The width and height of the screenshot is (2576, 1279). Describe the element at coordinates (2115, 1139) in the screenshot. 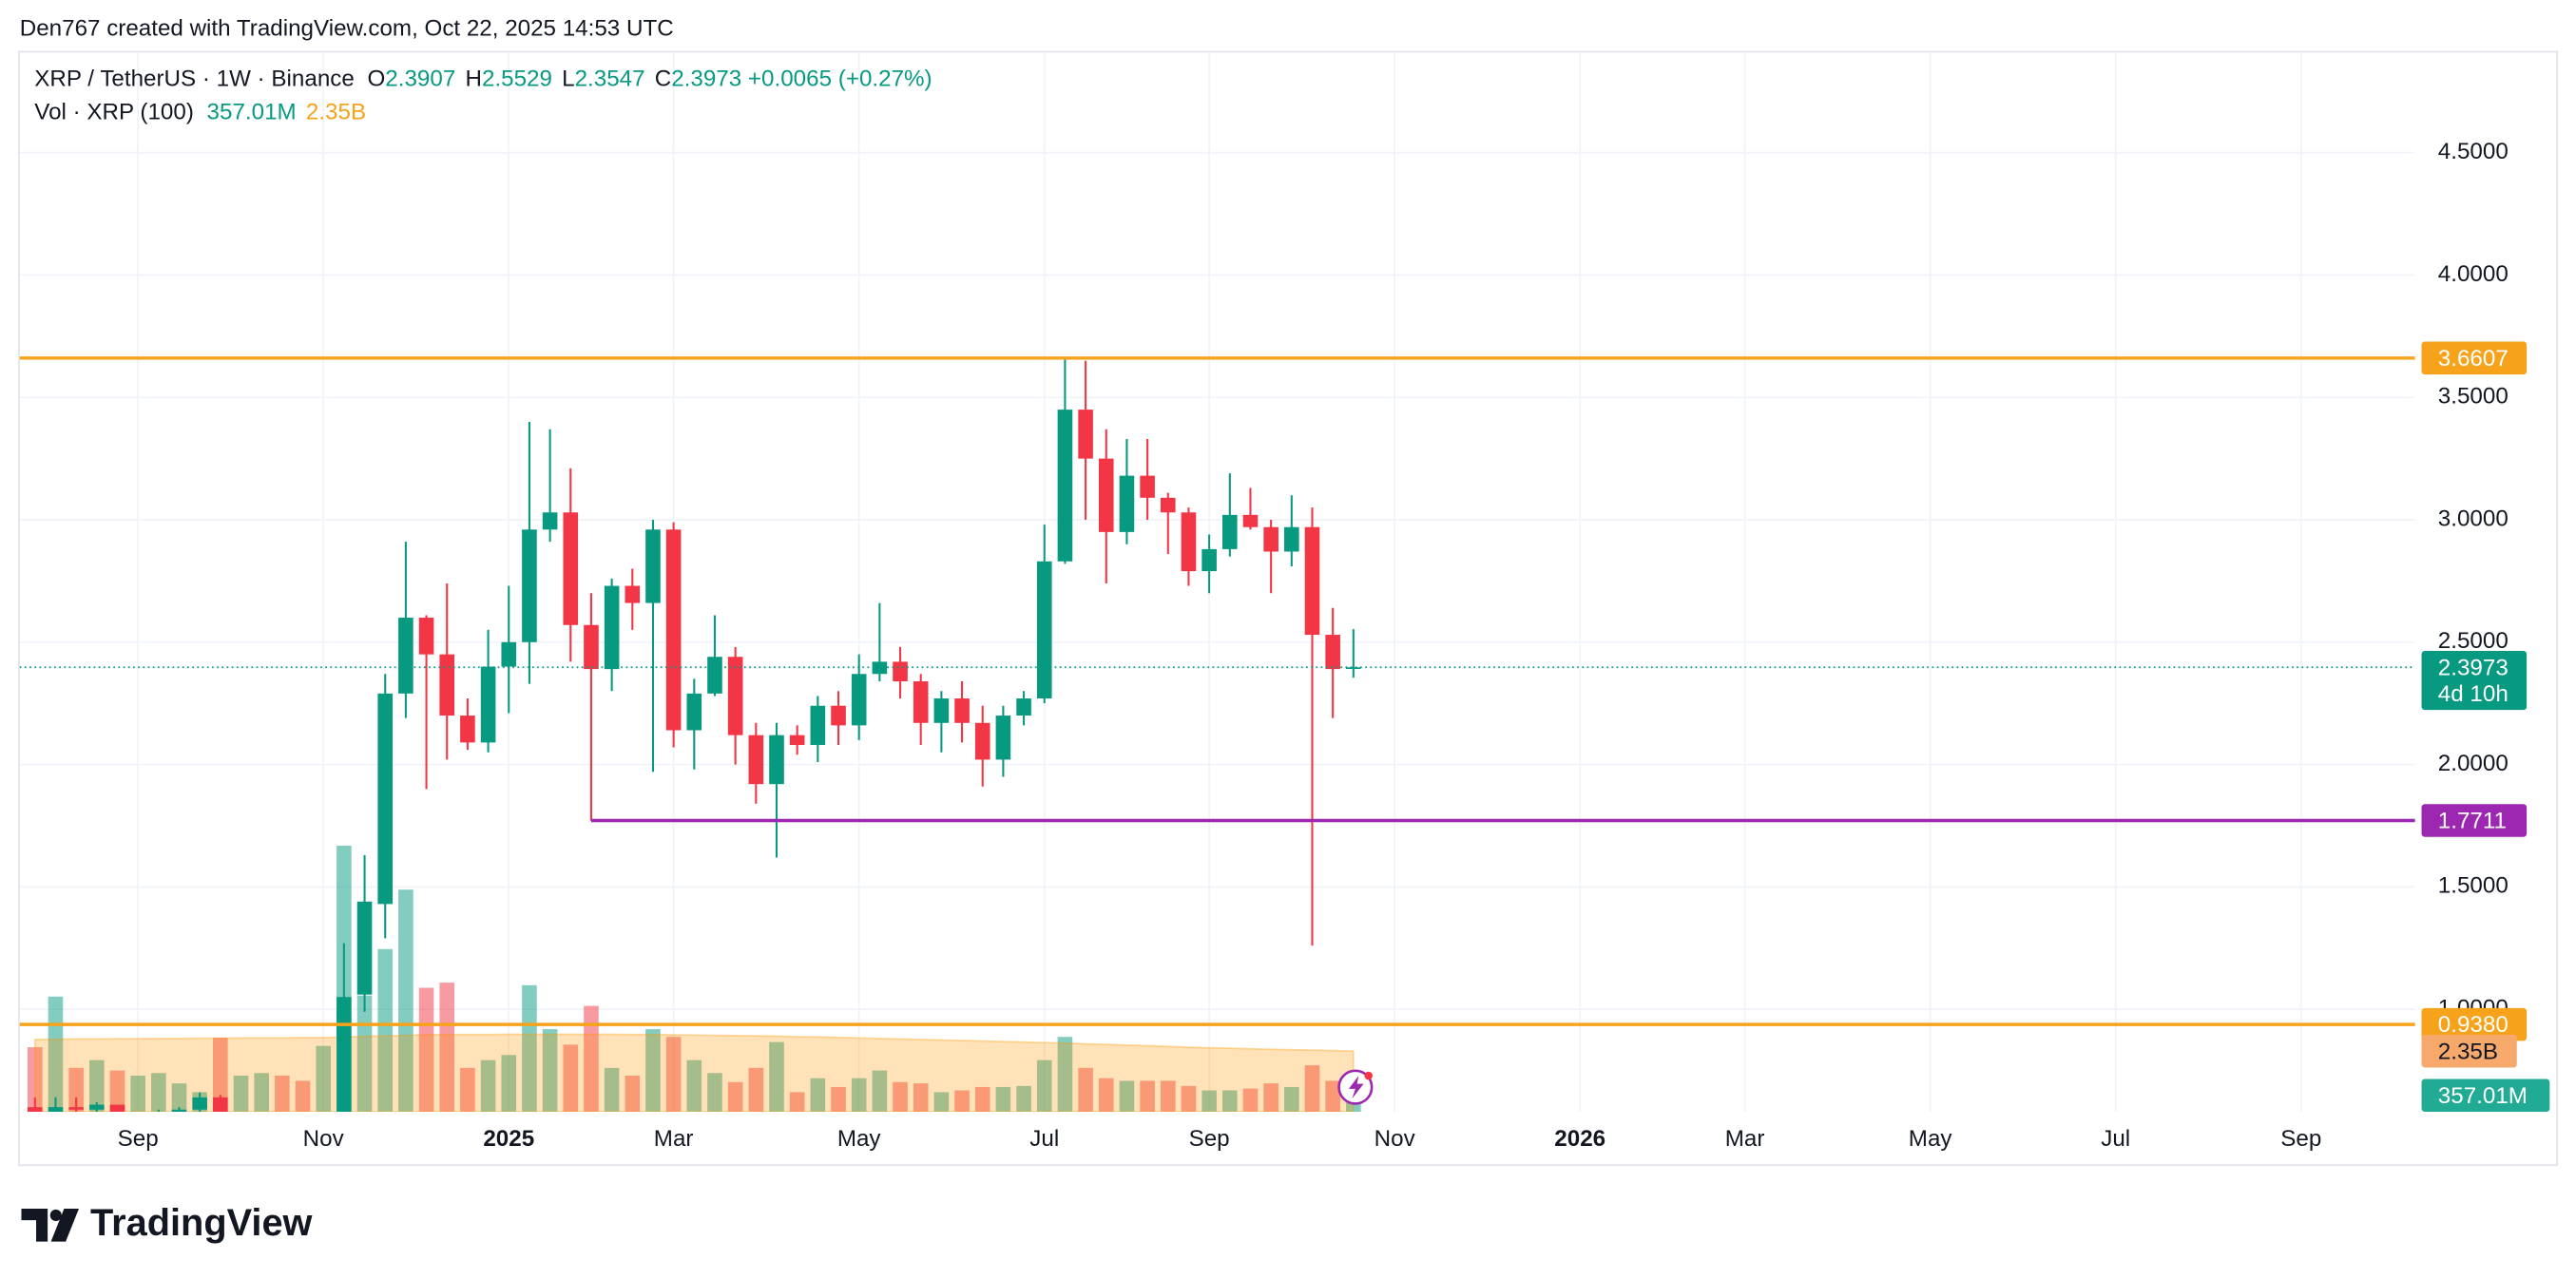

I see `x-tick-label: Jul` at that location.